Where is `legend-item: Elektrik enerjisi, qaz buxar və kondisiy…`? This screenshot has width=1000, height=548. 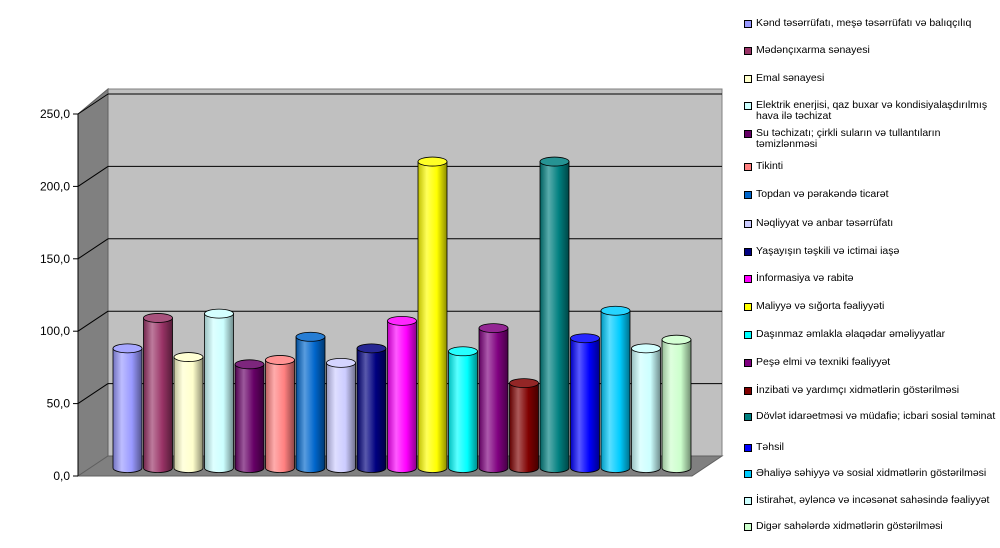 legend-item: Elektrik enerjisi, qaz buxar və kondisiy… is located at coordinates (869, 111).